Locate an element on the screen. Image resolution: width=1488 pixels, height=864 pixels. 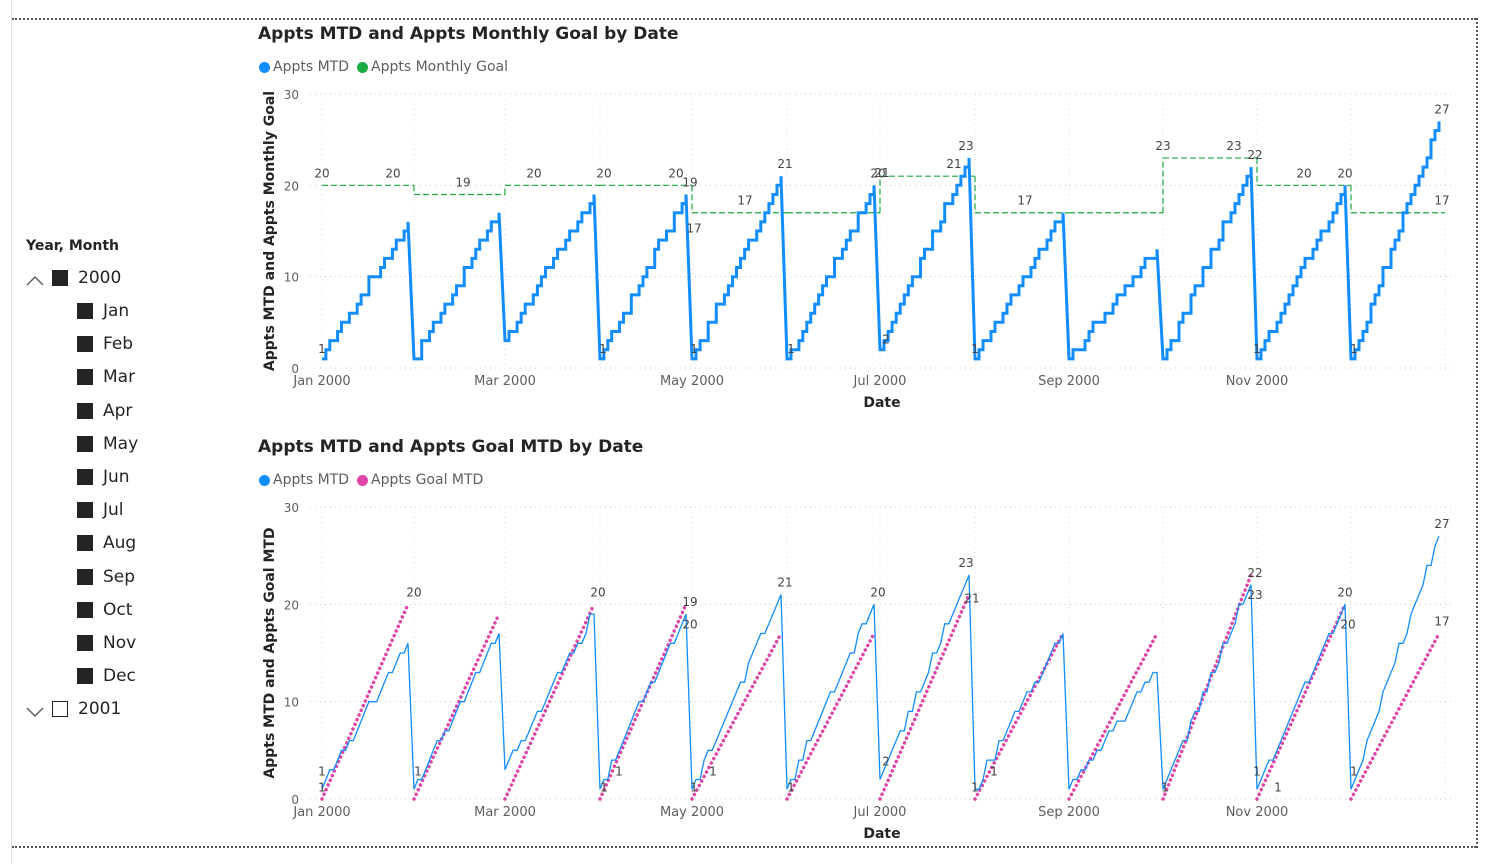
slicer-month-jul: Jul is located at coordinates (100, 510).